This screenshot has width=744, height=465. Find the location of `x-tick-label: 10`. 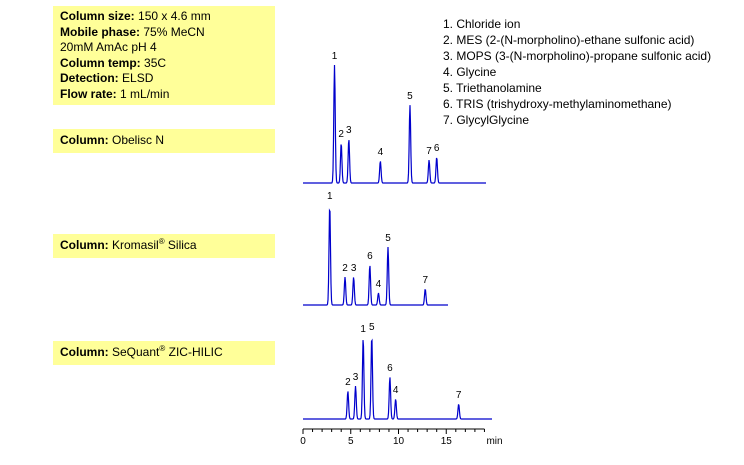

x-tick-label: 10 is located at coordinates (399, 441).